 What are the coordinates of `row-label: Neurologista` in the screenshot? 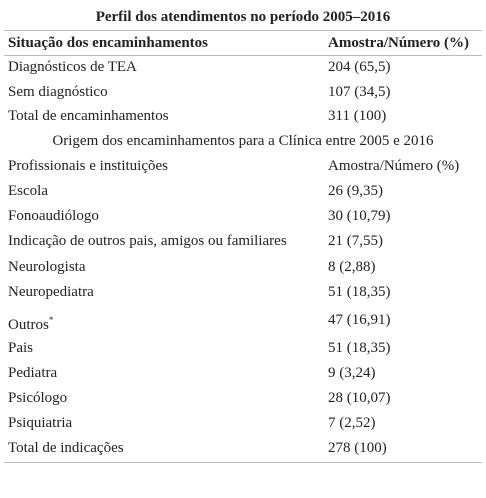 It's located at (46, 267).